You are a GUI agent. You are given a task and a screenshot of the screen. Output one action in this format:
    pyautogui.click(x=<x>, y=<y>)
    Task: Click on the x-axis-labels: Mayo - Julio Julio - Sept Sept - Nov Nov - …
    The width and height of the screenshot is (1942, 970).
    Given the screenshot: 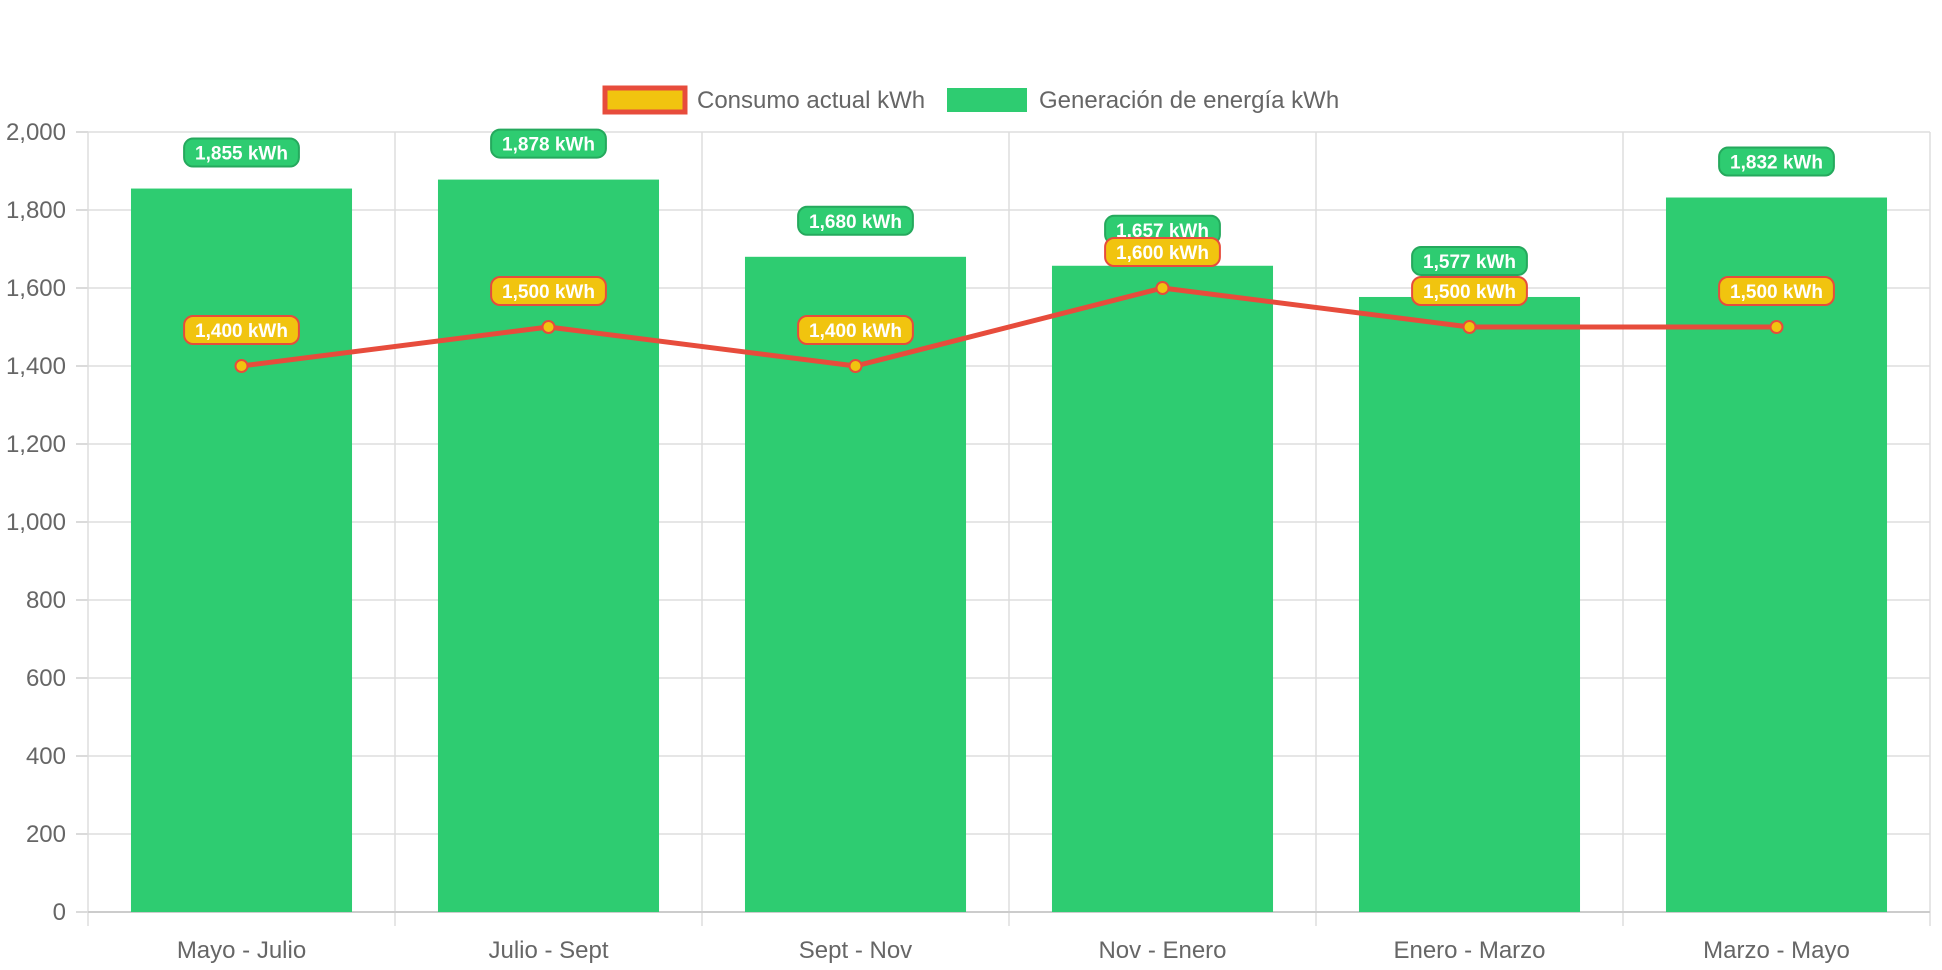 What is the action you would take?
    pyautogui.click(x=1013, y=950)
    